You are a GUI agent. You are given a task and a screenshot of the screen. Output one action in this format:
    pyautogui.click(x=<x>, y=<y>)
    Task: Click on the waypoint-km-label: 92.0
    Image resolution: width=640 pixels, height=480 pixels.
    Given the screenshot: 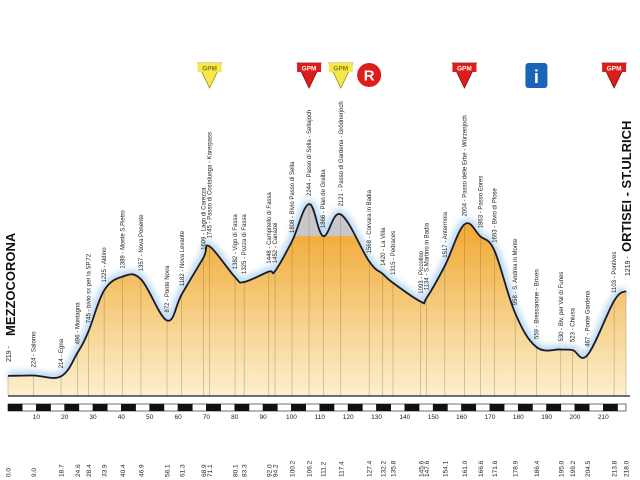 What is the action you would take?
    pyautogui.click(x=269, y=470)
    